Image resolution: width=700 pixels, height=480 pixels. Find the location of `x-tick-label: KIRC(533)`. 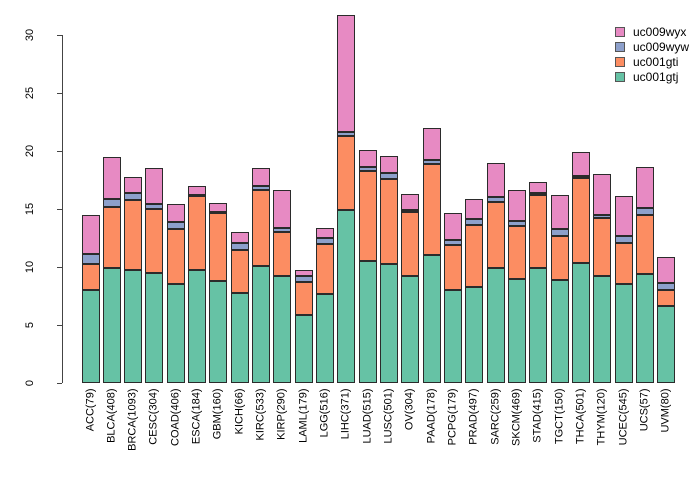

x-tick-label: KIRC(533) is located at coordinates (260, 414).